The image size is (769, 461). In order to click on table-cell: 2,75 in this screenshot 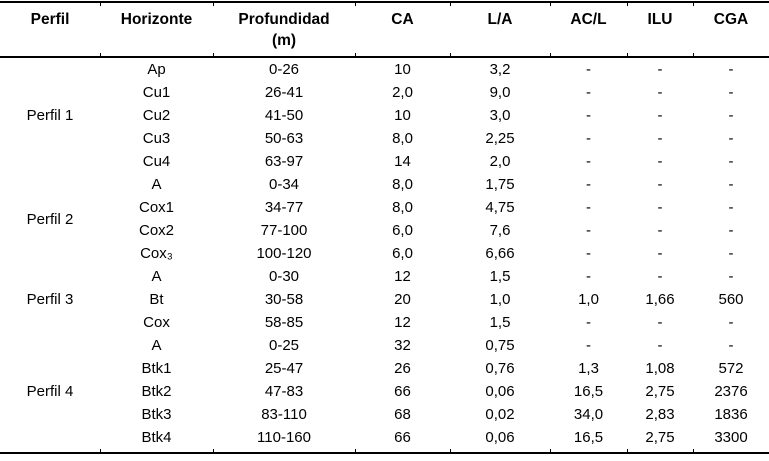, I will do `click(660, 437)`.